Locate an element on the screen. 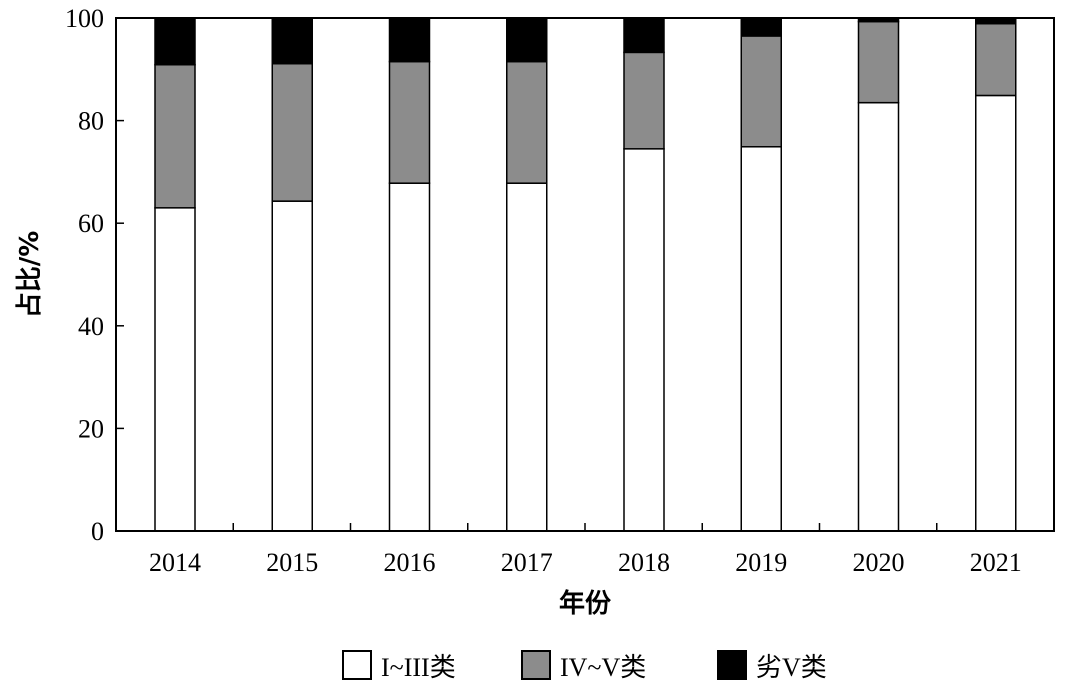  x-axis-title: 年份 is located at coordinates (585, 603).